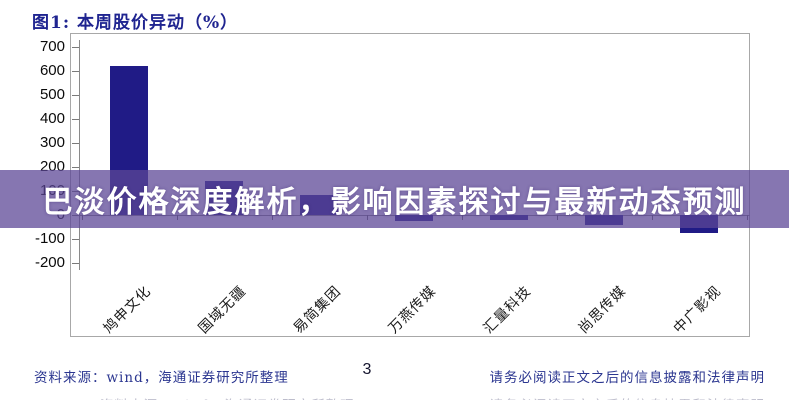 This screenshot has width=789, height=400. I want to click on footer-source-note: 资料来源：wind，海通证券研究所整理, so click(161, 378).